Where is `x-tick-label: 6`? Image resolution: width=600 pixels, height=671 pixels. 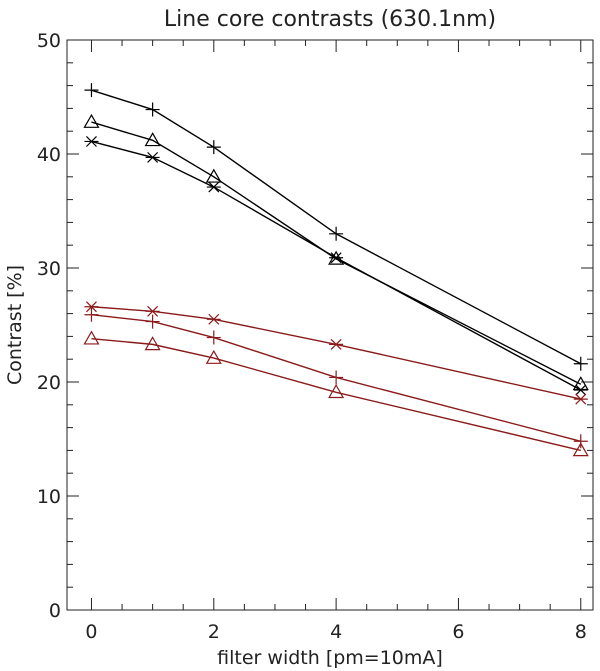 x-tick-label: 6 is located at coordinates (458, 632).